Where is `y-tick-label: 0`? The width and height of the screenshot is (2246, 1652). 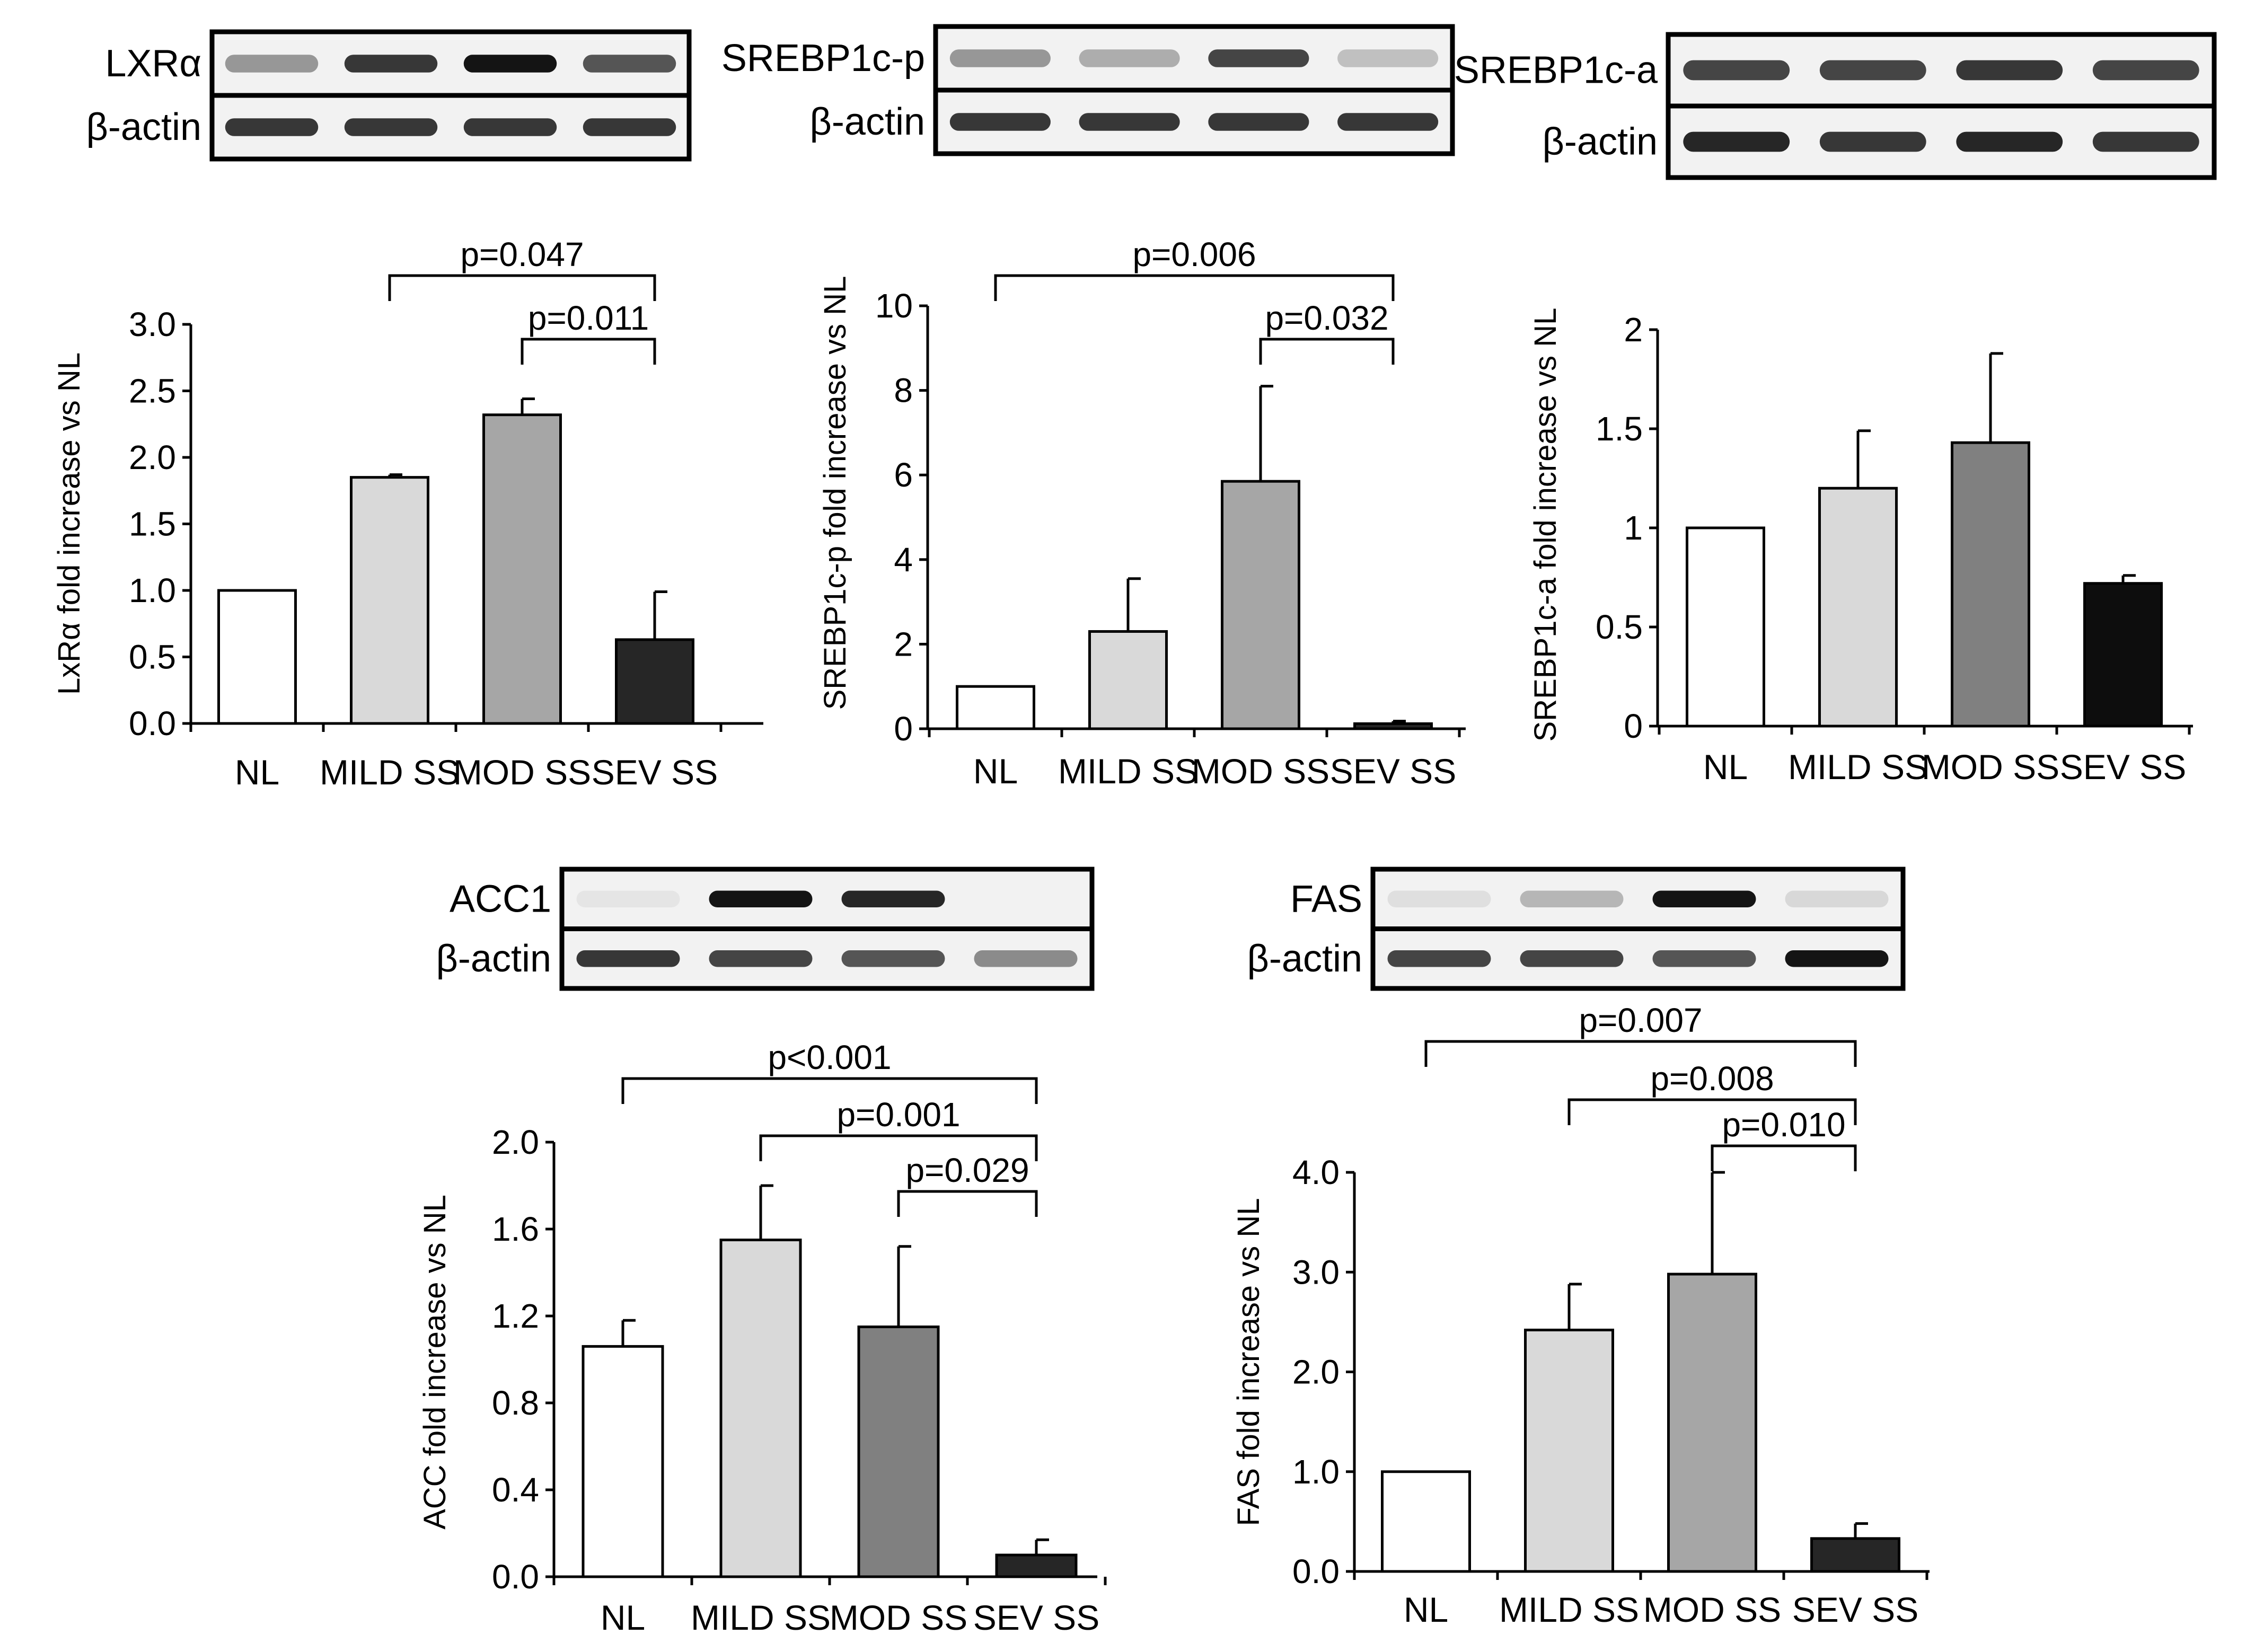 y-tick-label: 0 is located at coordinates (1633, 726).